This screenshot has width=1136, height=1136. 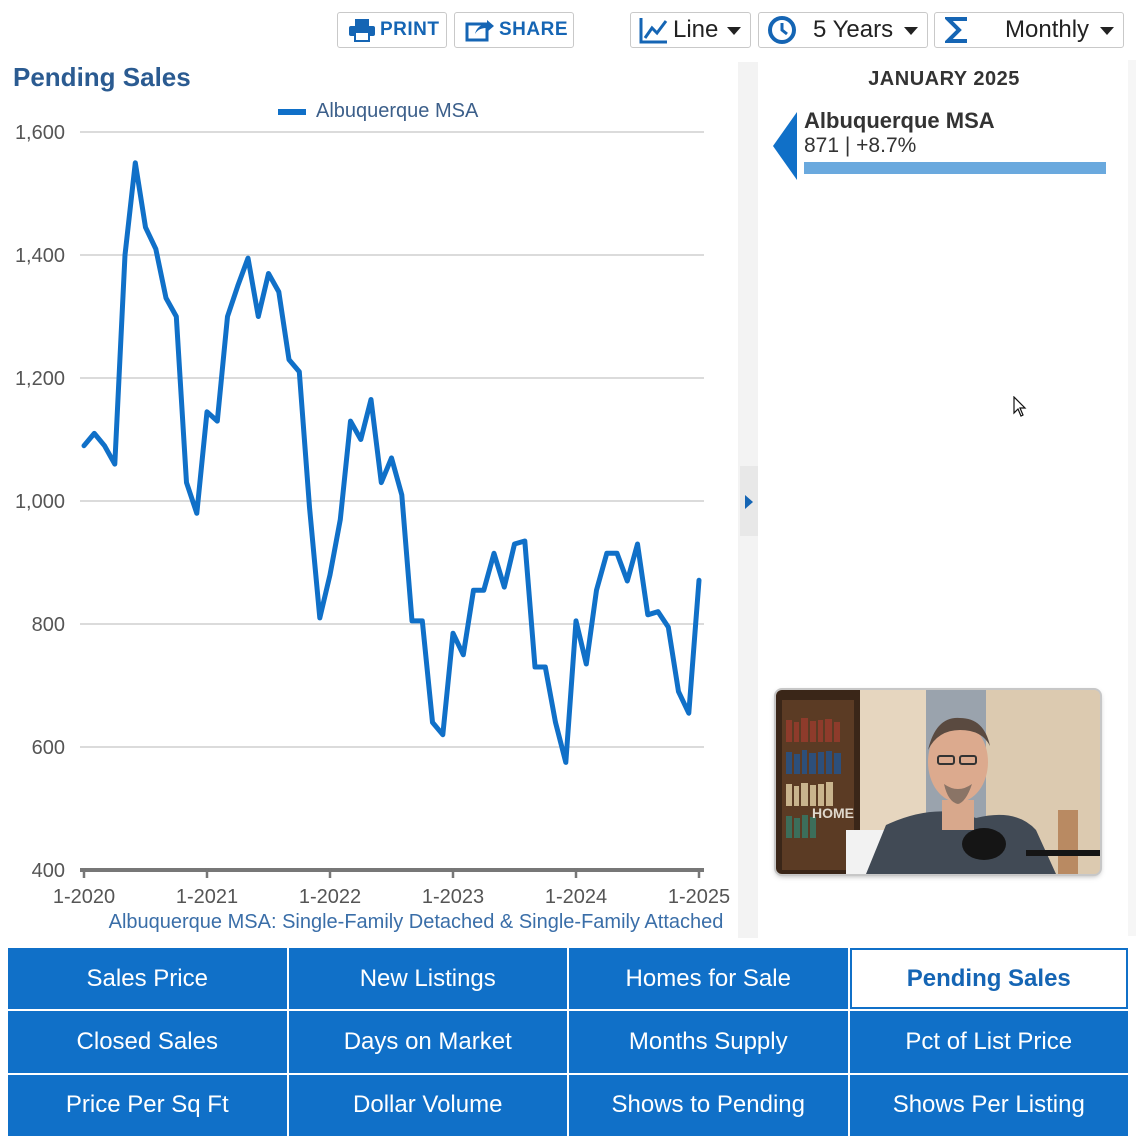 I want to click on nav-months-supply: Months Supply, so click(x=708, y=1042).